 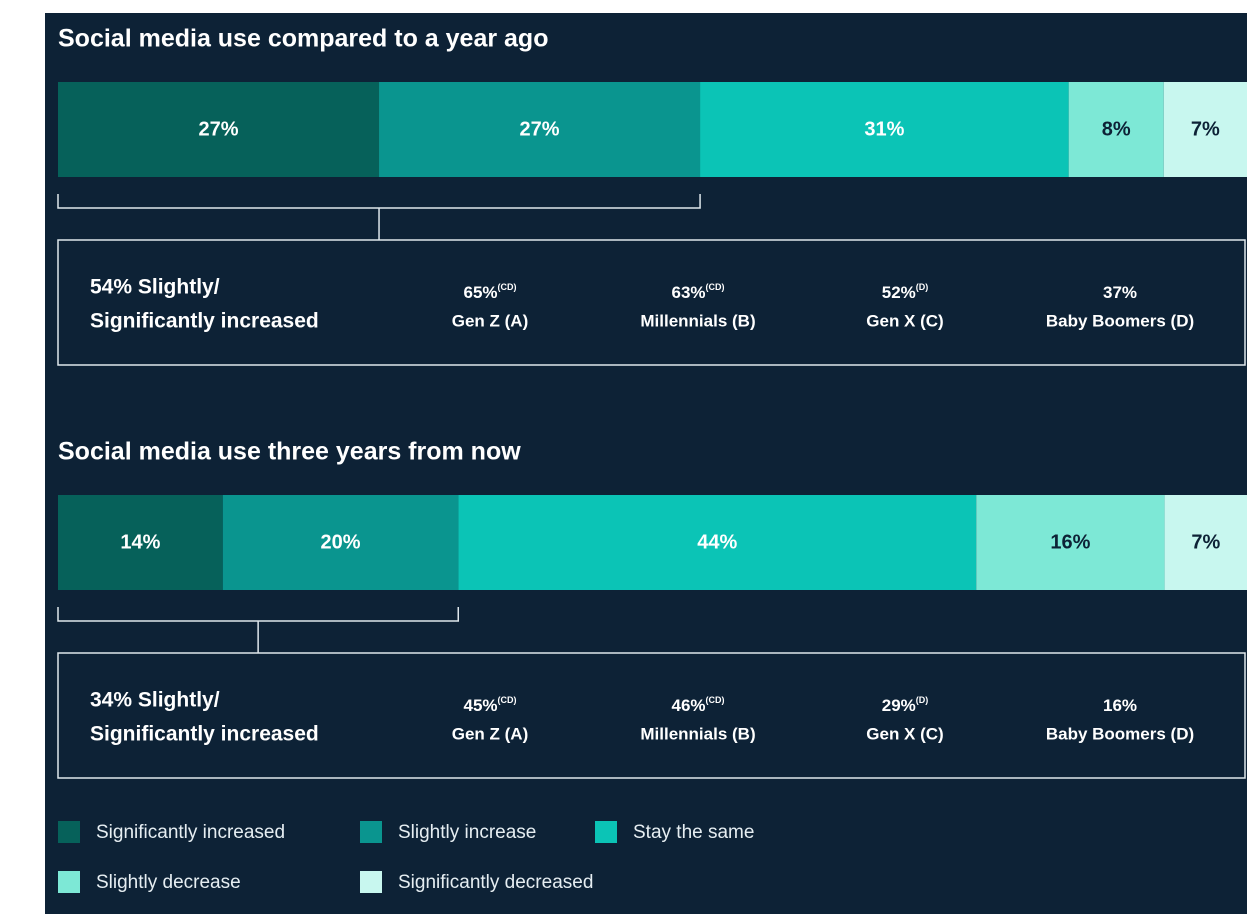 I want to click on chart-title: Social media use three years from now, so click(x=289, y=452).